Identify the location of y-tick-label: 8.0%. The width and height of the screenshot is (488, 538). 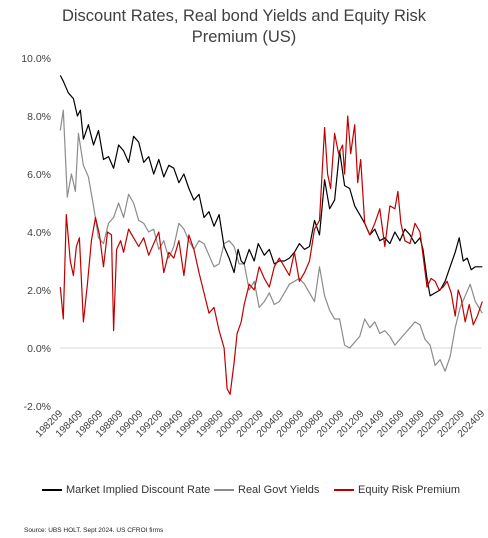
(39, 117).